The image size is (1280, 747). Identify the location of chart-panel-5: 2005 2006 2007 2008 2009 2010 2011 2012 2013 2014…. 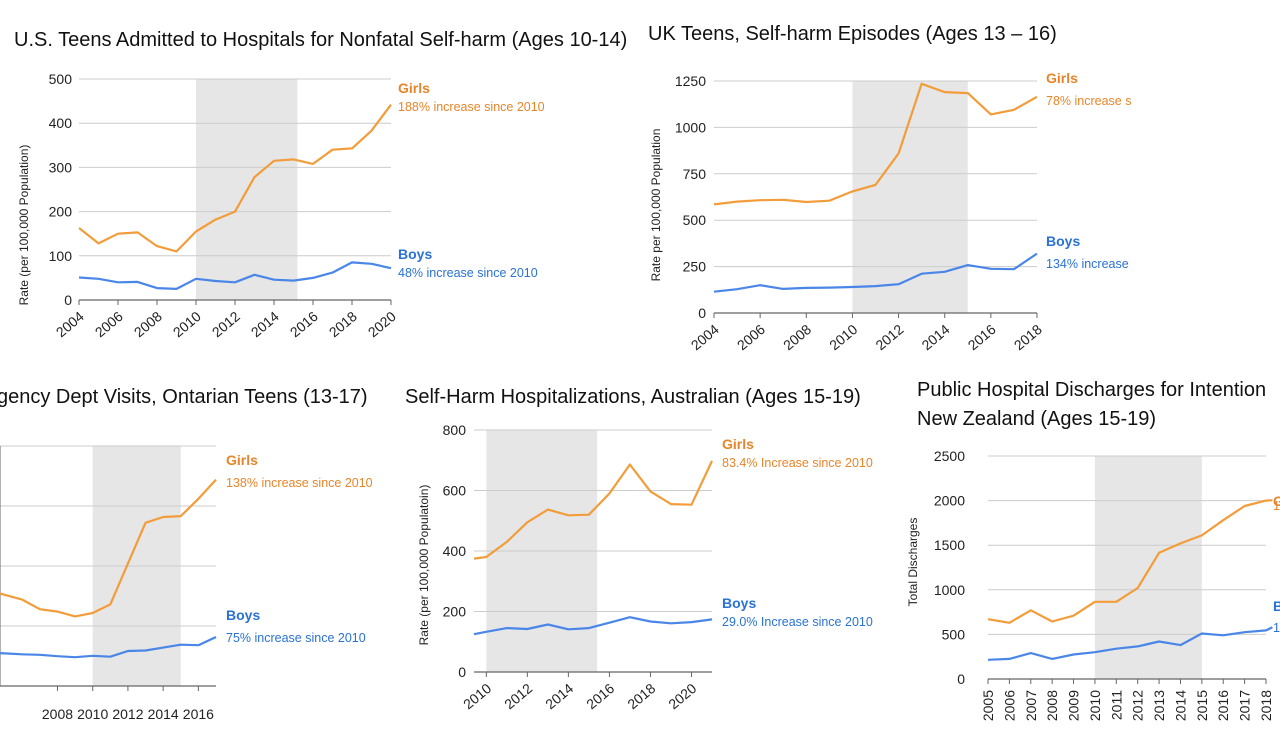
(1093, 550).